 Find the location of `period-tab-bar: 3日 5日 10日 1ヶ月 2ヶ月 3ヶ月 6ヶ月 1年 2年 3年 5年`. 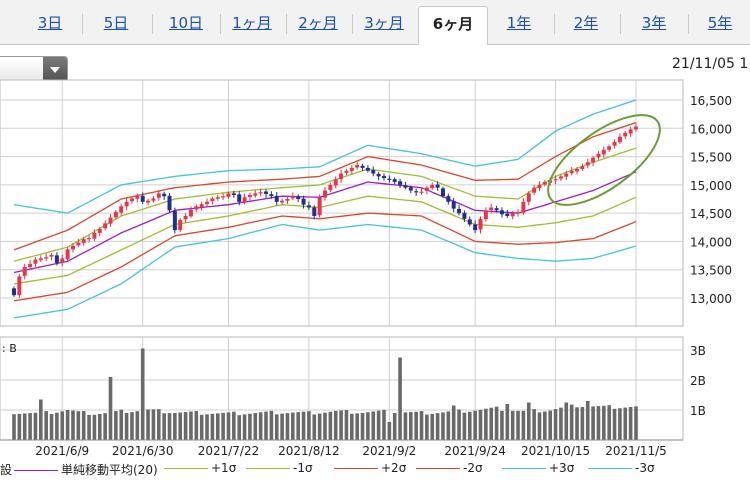

period-tab-bar: 3日 5日 10日 1ヶ月 2ヶ月 3ヶ月 6ヶ月 1年 2年 3年 5年 is located at coordinates (375, 22).